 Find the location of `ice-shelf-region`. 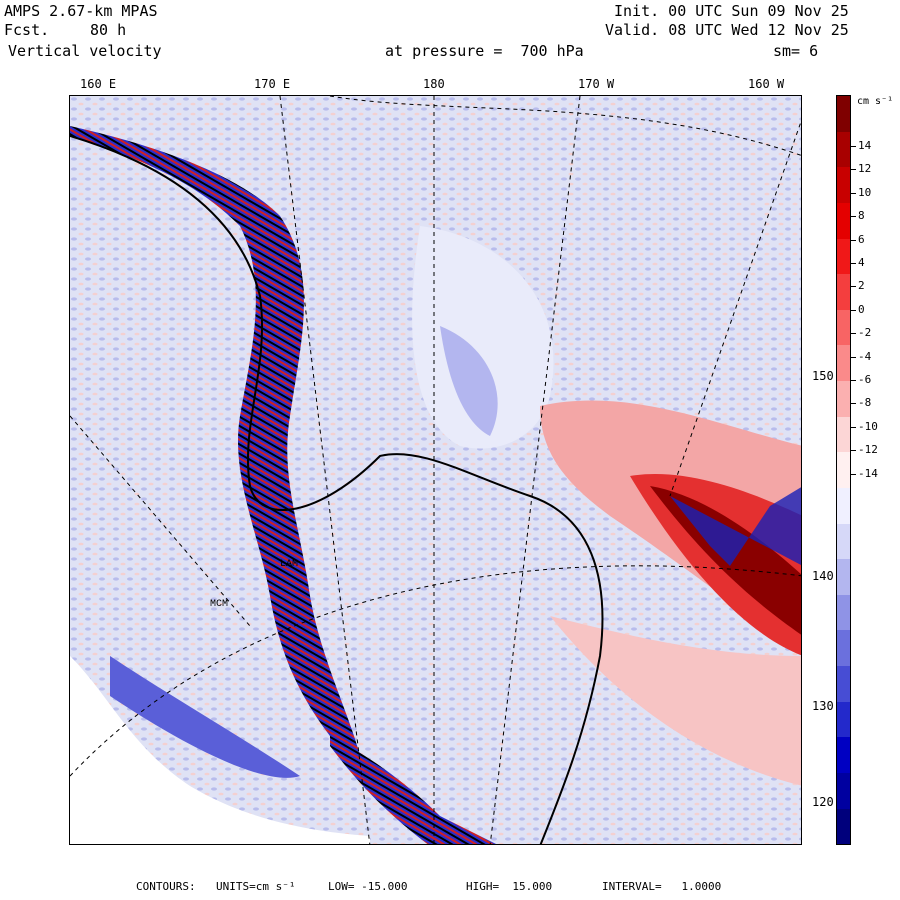

ice-shelf-region is located at coordinates (483, 337).